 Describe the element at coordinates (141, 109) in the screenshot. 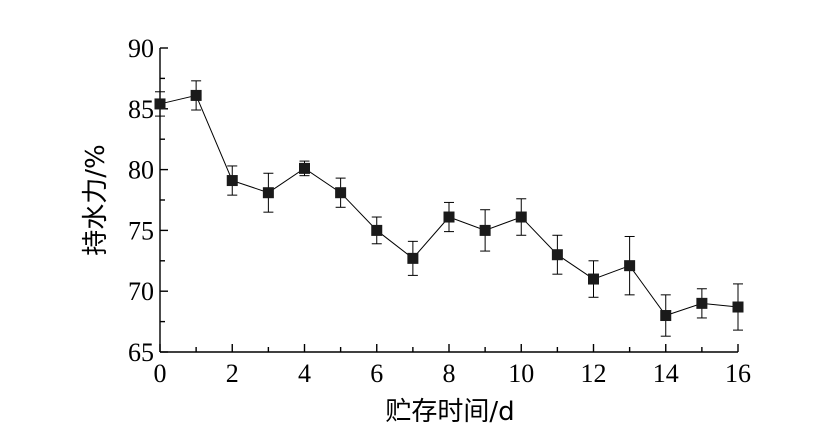

I see `y-tick-label: 85` at that location.